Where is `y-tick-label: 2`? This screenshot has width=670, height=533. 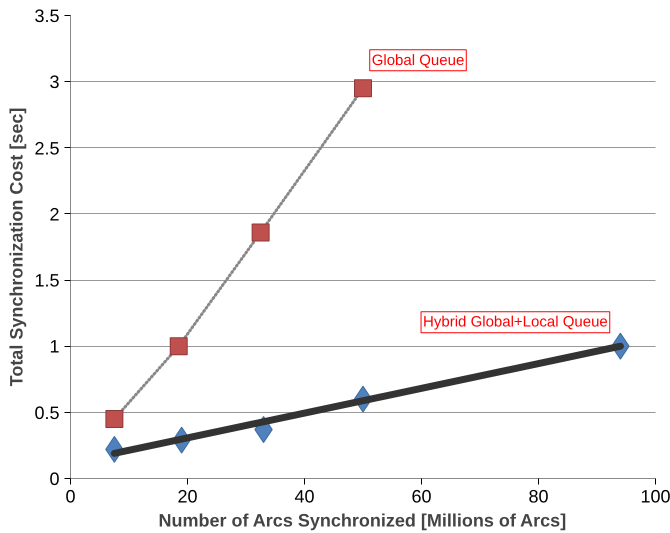
y-tick-label: 2 is located at coordinates (54, 214).